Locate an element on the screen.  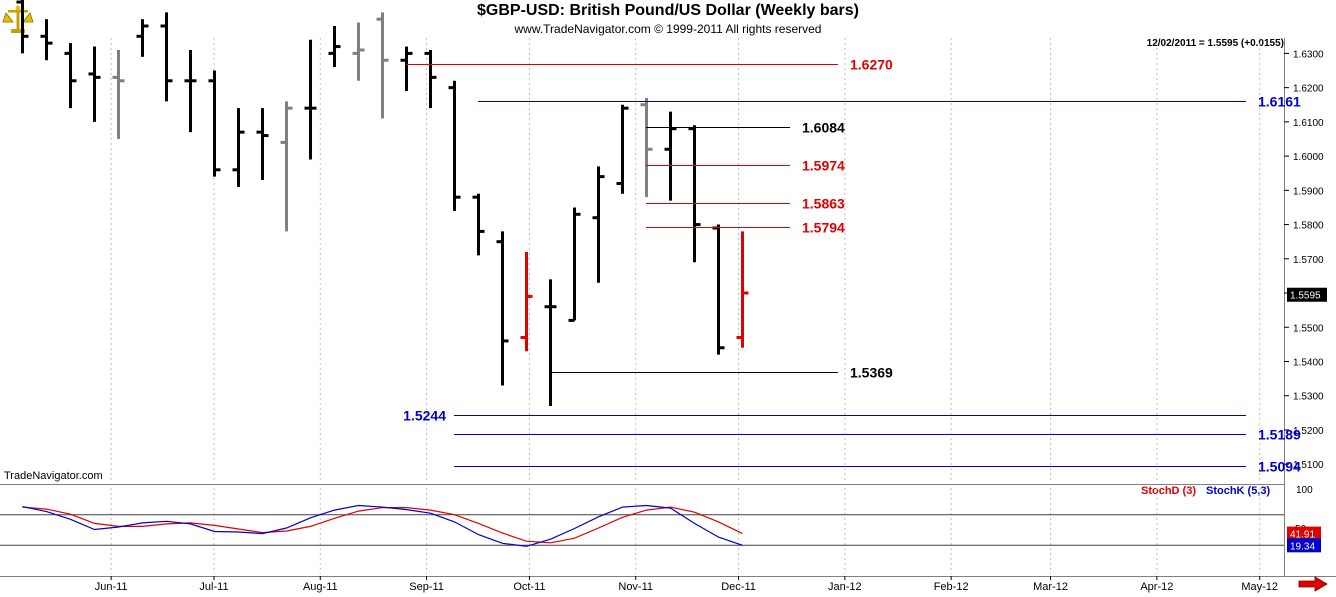
stochd-legend: StochD (3) is located at coordinates (1168, 491).